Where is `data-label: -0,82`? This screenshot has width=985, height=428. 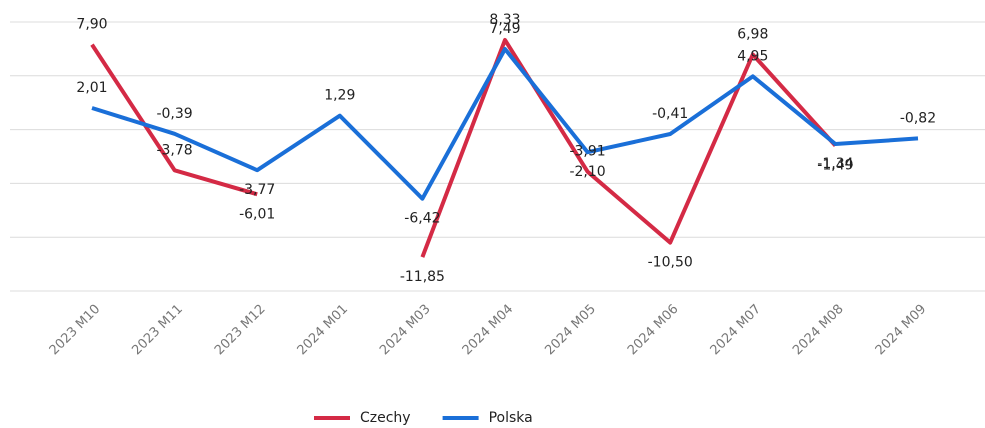
data-label: -0,82 is located at coordinates (918, 118).